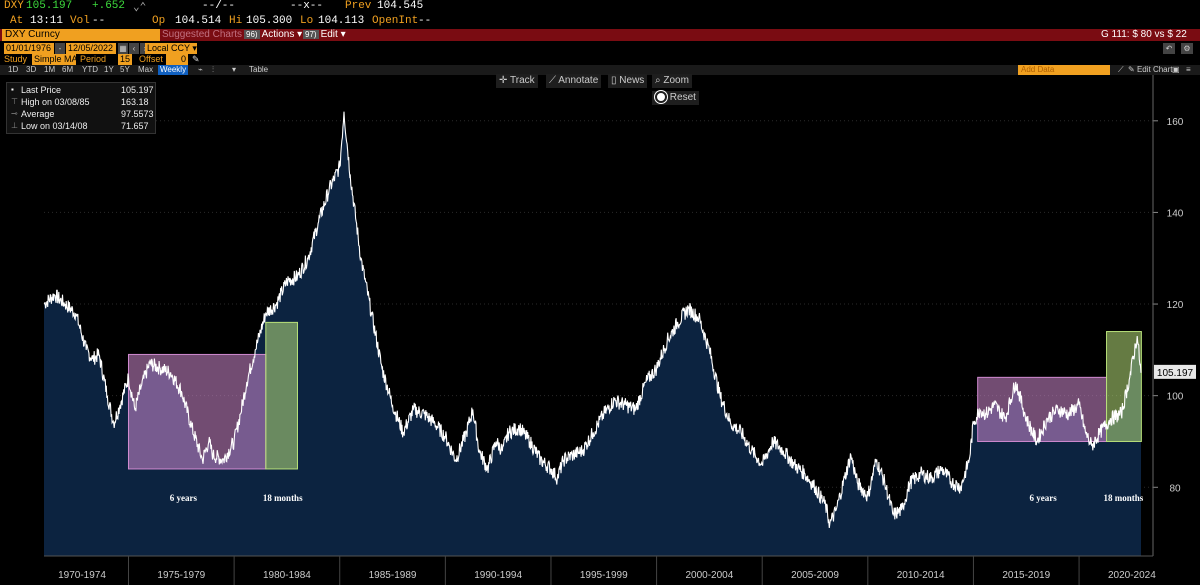 Image resolution: width=1200 pixels, height=585 pixels. What do you see at coordinates (600, 59) in the screenshot?
I see `study-bar: Study Simple MA Period 15 Offset 0 ✎` at bounding box center [600, 59].